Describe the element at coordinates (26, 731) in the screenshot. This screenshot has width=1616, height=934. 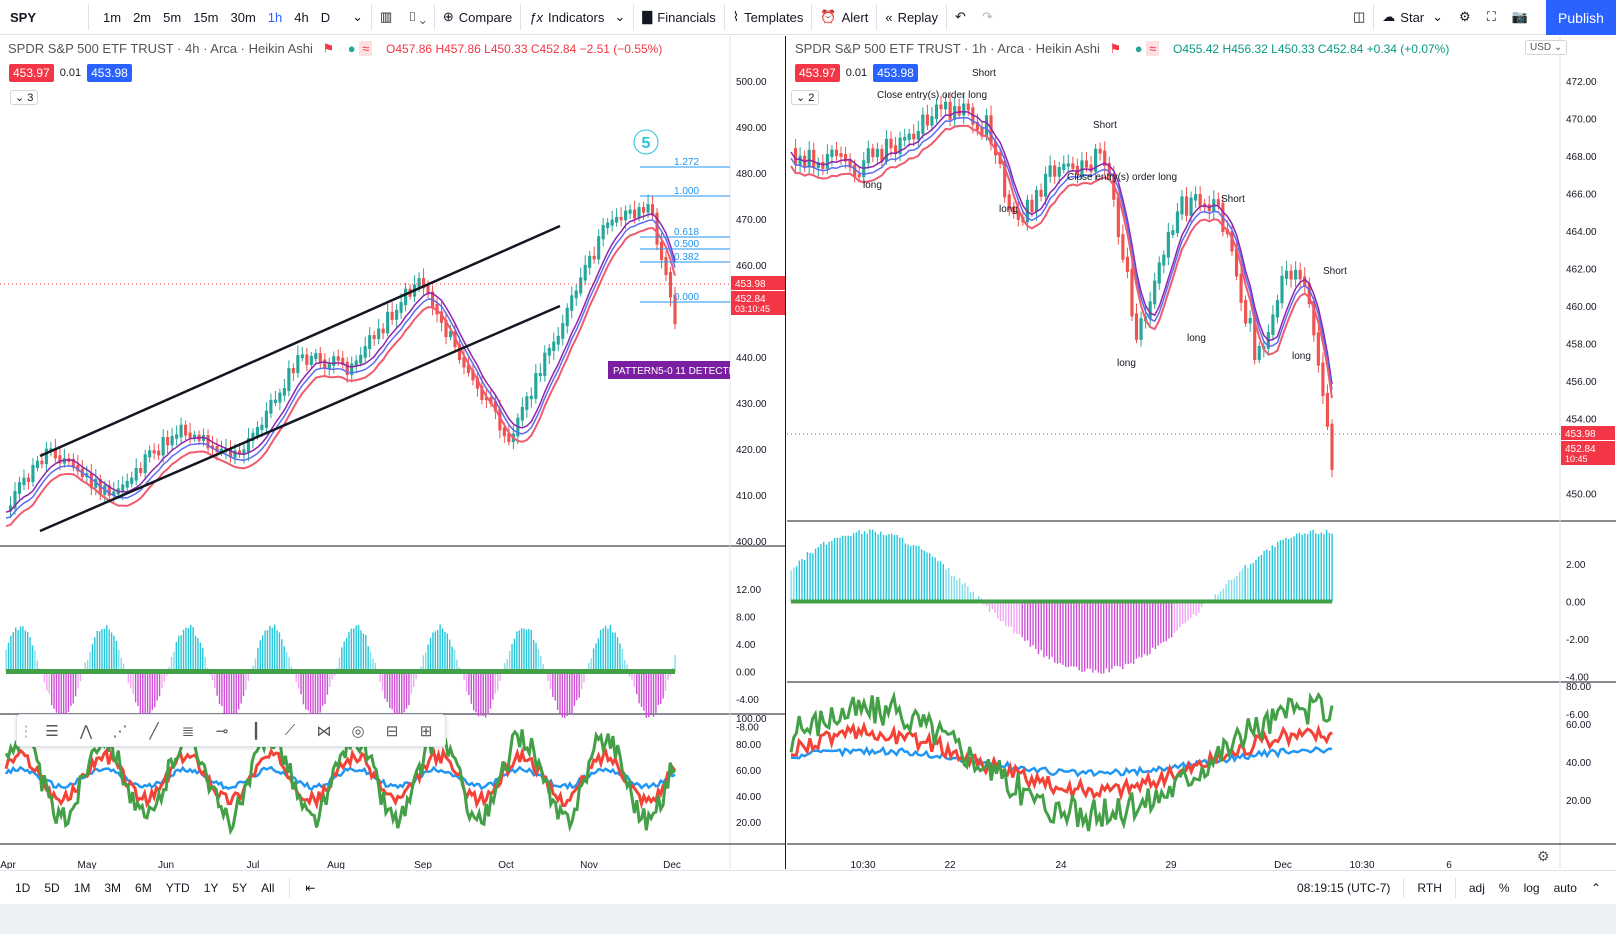
I see `drag-handle-icon: ⋮` at that location.